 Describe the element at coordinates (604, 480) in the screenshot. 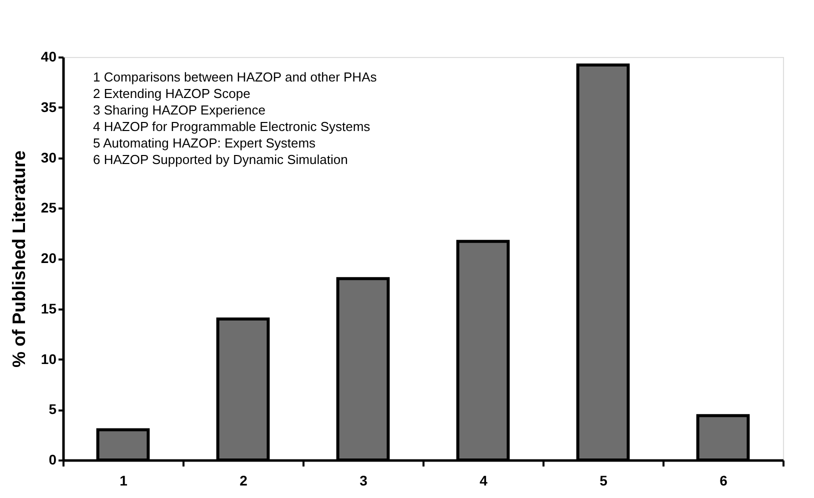

I see `x-tick-label: 5` at that location.